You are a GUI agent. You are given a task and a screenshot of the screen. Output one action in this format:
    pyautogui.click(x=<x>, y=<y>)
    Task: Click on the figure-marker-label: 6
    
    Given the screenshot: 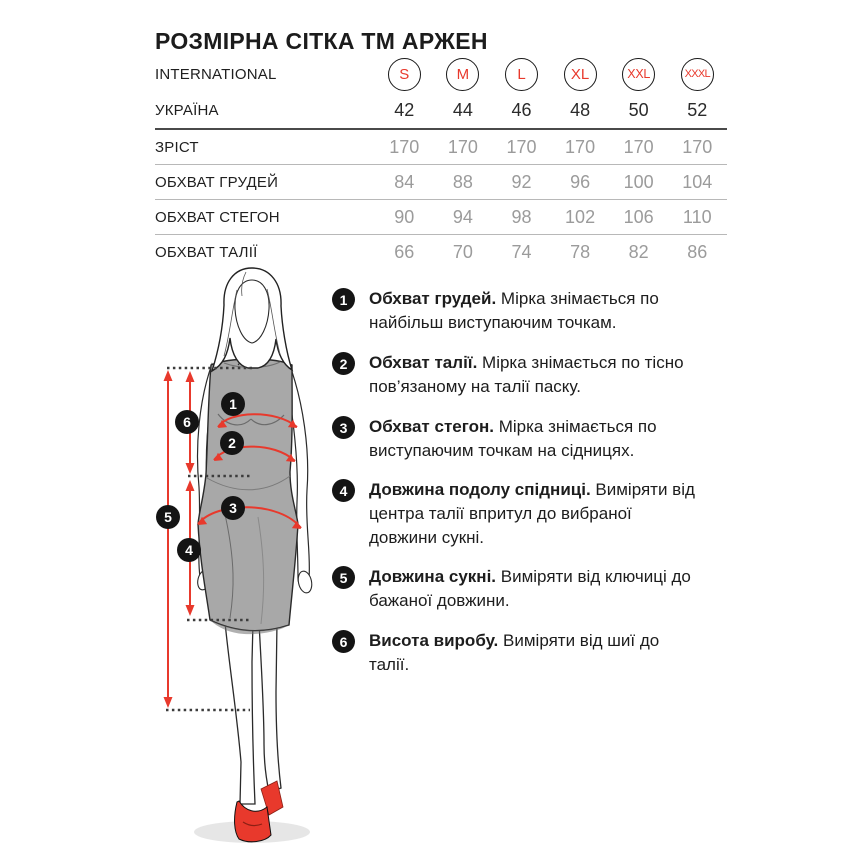 What is the action you would take?
    pyautogui.click(x=187, y=422)
    